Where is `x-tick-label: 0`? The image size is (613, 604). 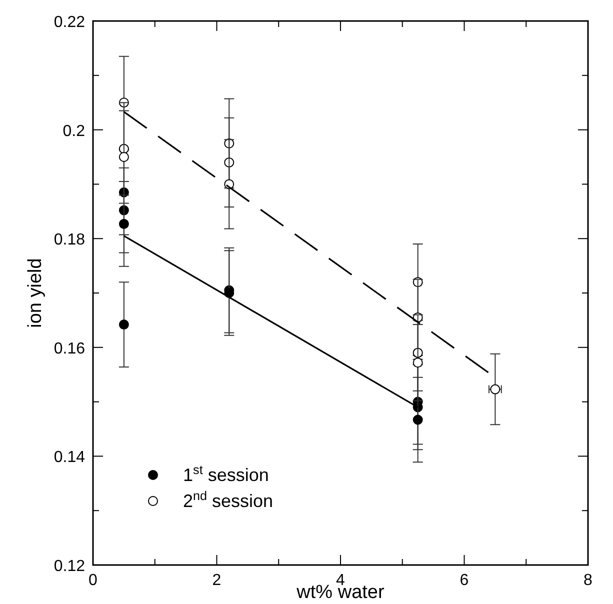 x-tick-label: 0 is located at coordinates (93, 580).